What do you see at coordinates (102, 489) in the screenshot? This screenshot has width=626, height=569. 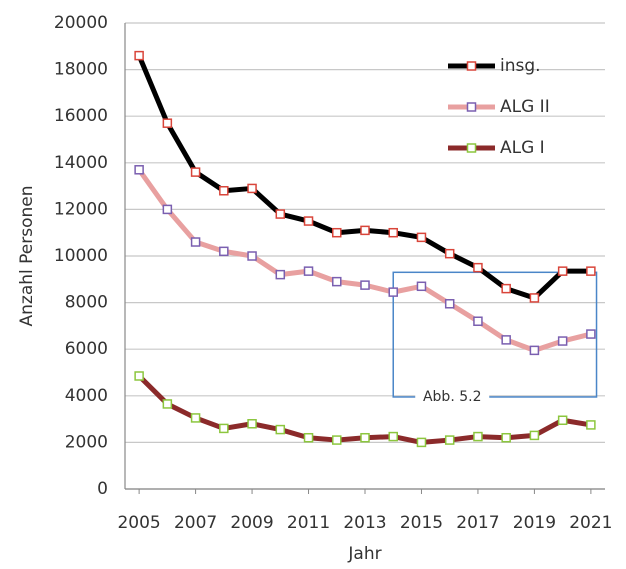 I see `y-tick-label: 0` at bounding box center [102, 489].